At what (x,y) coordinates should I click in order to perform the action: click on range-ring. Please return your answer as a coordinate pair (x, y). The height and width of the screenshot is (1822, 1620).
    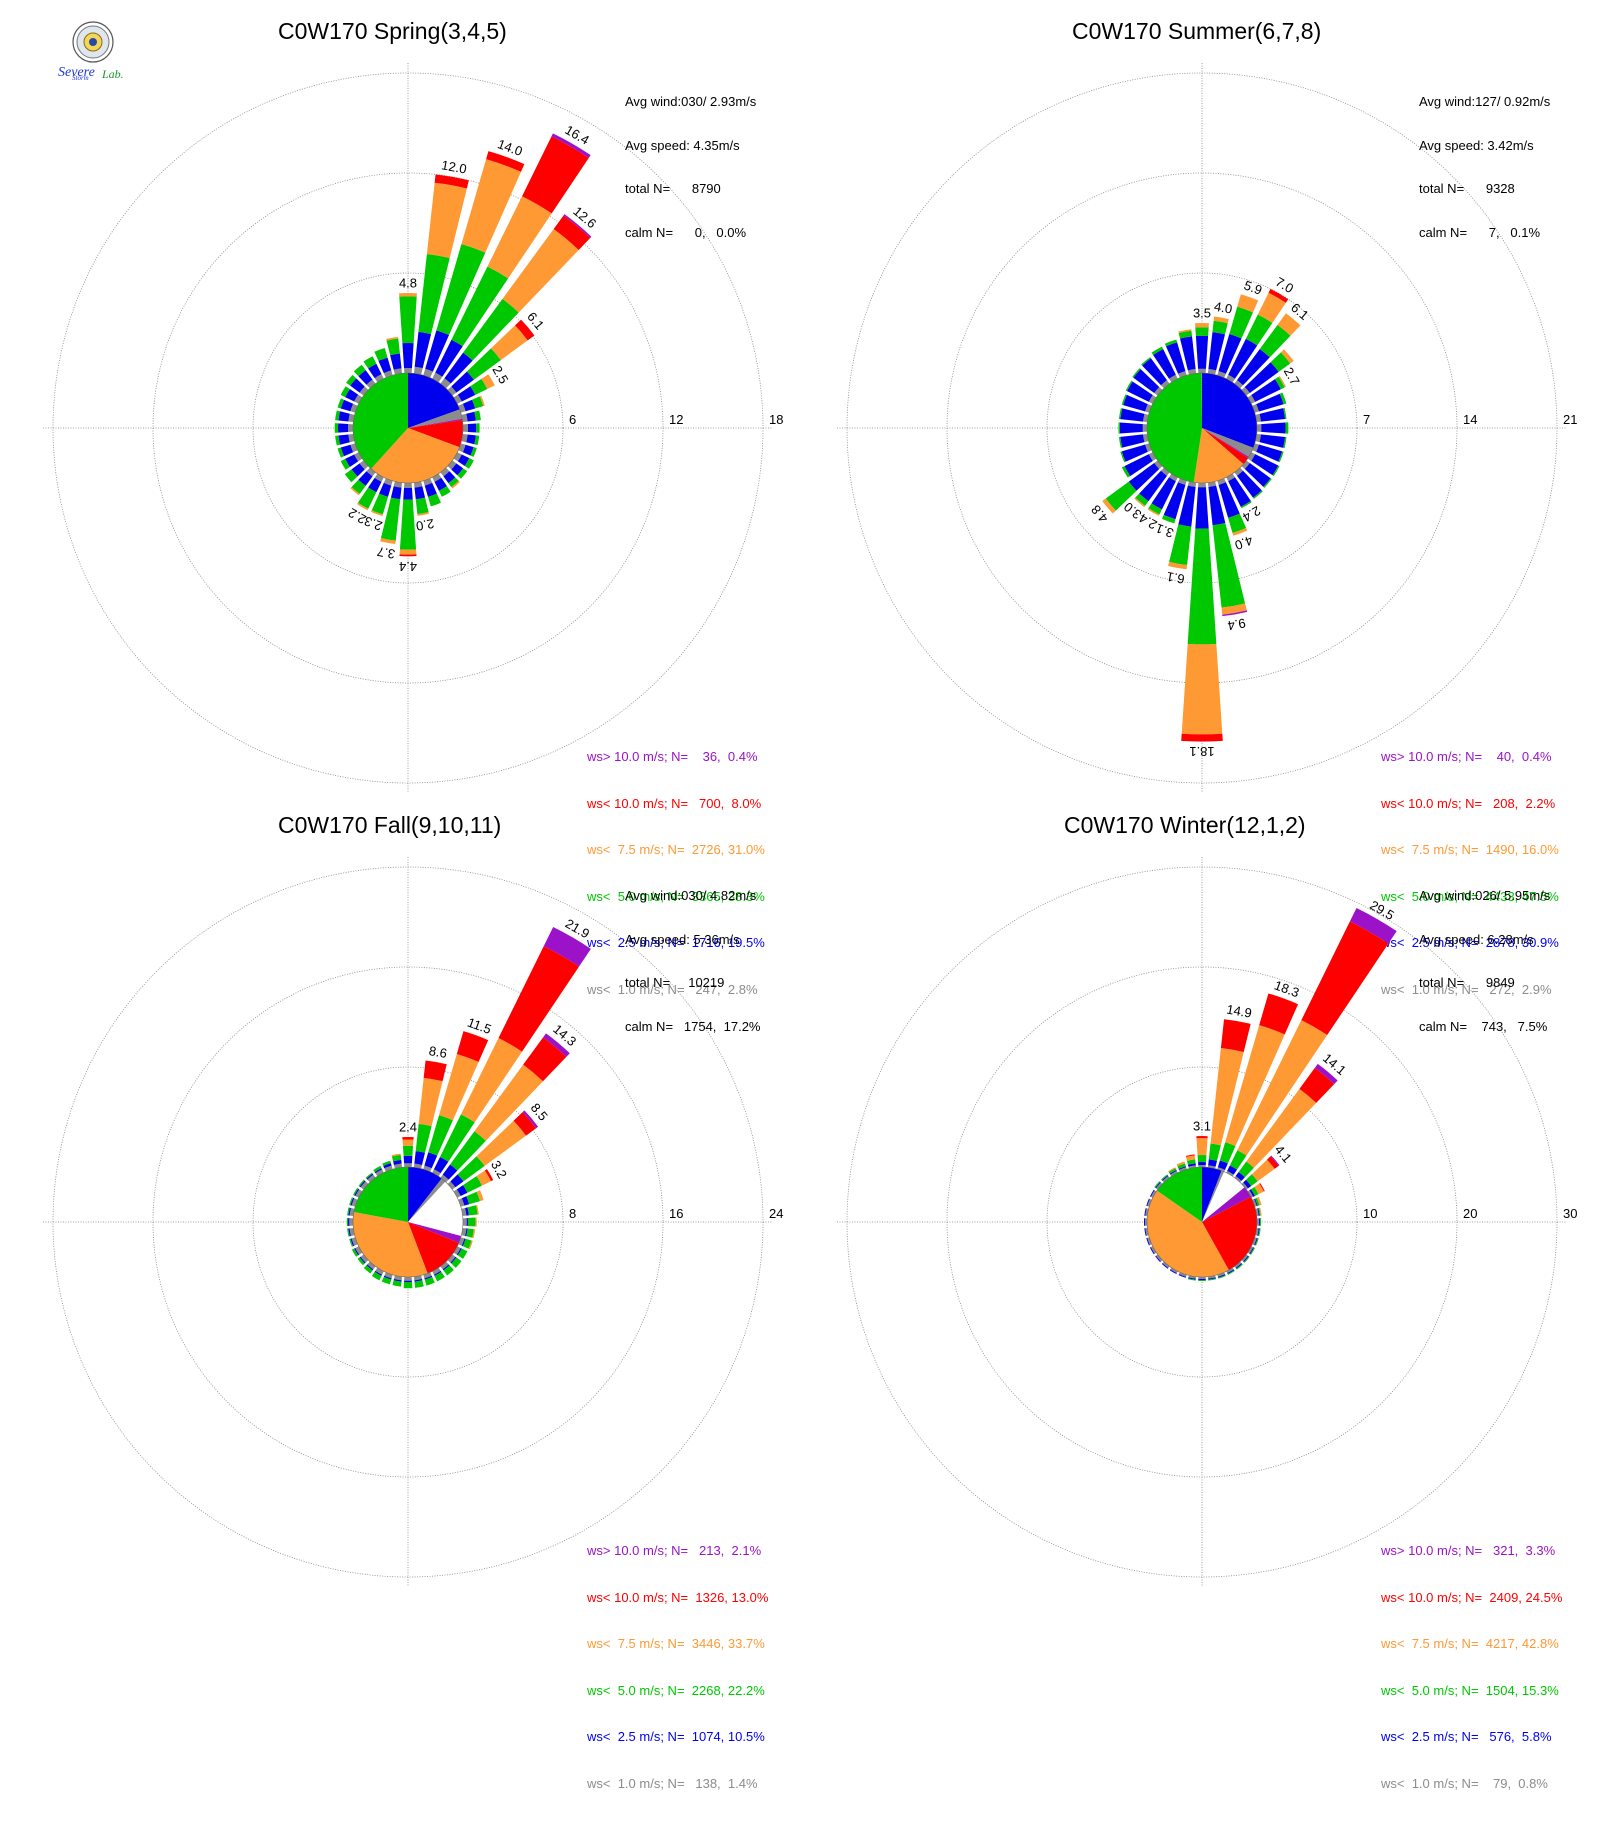
    Looking at the image, I should click on (1202, 1222).